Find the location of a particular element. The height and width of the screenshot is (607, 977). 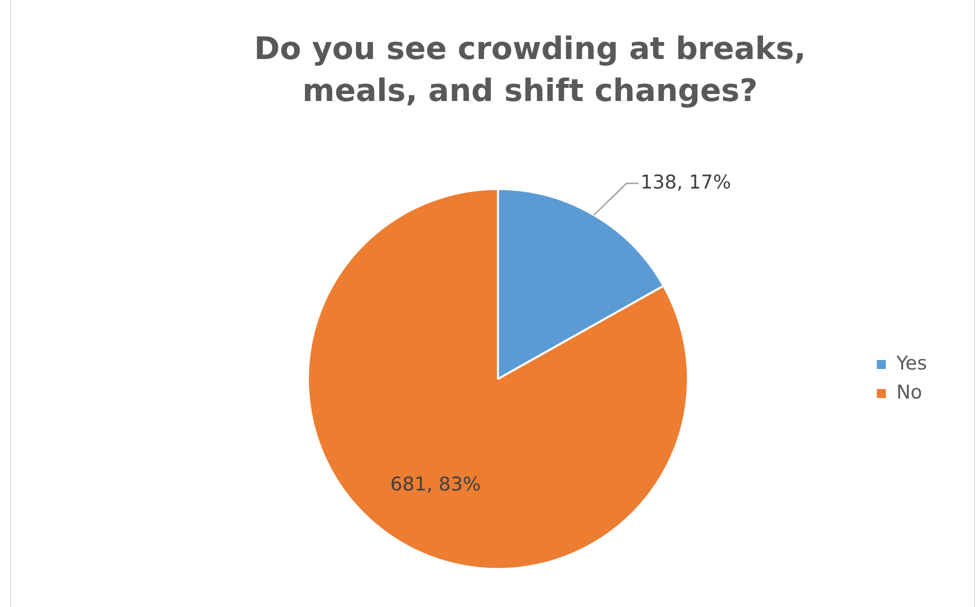

chart-title: Do you see crowding at breaks, meals, and shift changes? is located at coordinates (530, 70).